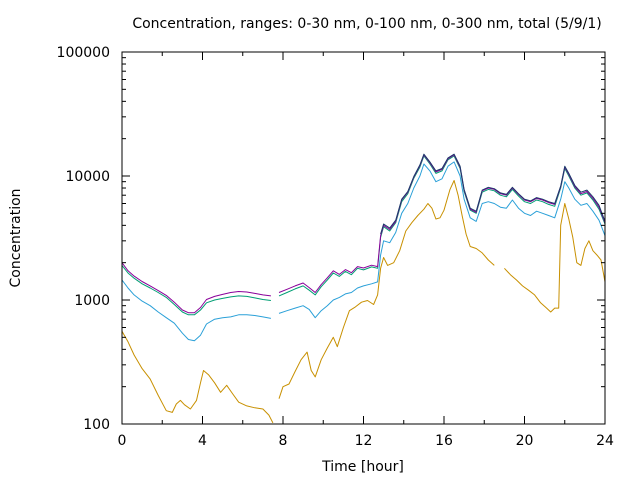  I want to click on x-tick-label: 24, so click(605, 441).